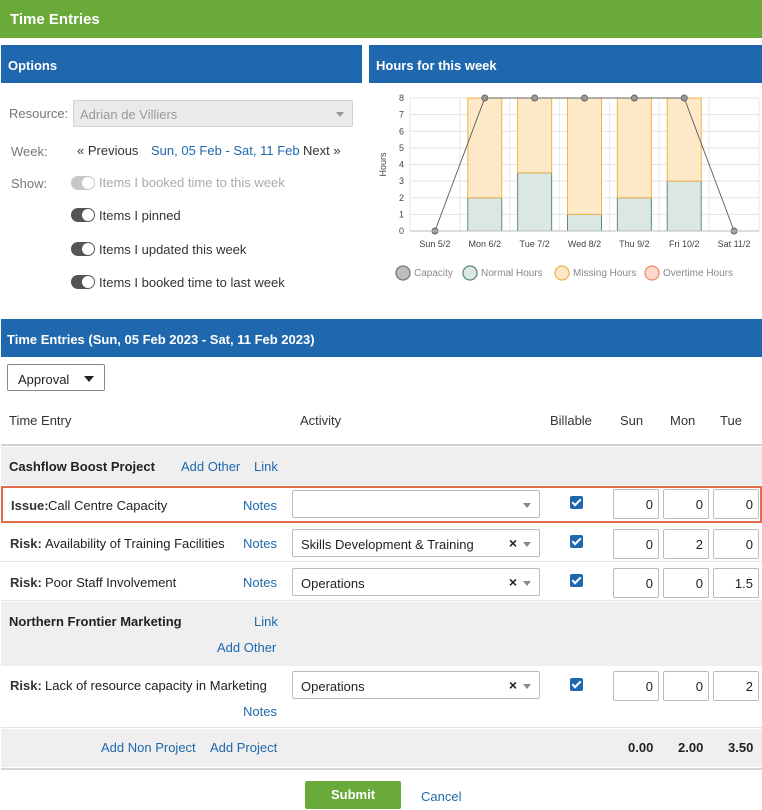 The height and width of the screenshot is (810, 762). What do you see at coordinates (83, 282) in the screenshot?
I see `toggle-booked-last-week` at bounding box center [83, 282].